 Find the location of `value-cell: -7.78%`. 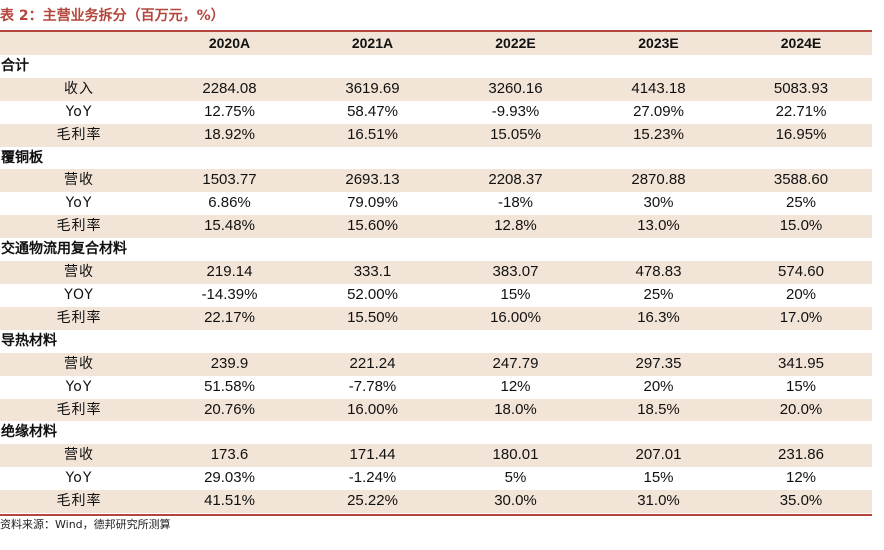

value-cell: -7.78% is located at coordinates (372, 386).